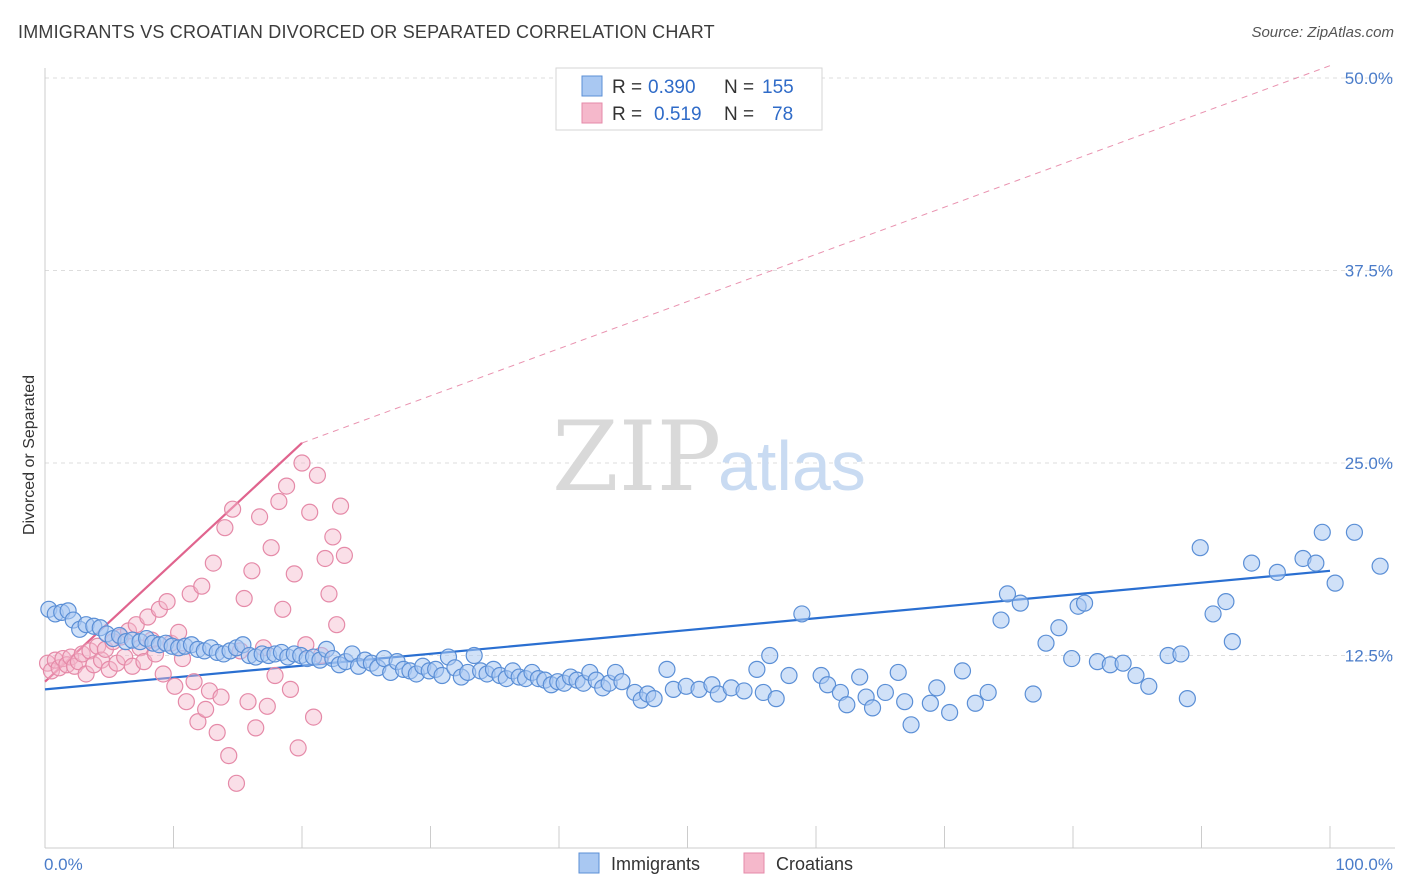 Image resolution: width=1406 pixels, height=892 pixels. What do you see at coordinates (1364, 864) in the screenshot?
I see `x-tick-label-1: 100.0%` at bounding box center [1364, 864].